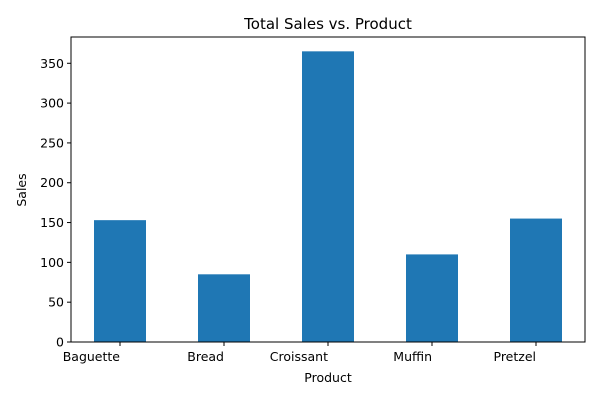 This screenshot has height=400, width=600. What do you see at coordinates (52, 182) in the screenshot?
I see `y-tick-label-200: 200` at bounding box center [52, 182].